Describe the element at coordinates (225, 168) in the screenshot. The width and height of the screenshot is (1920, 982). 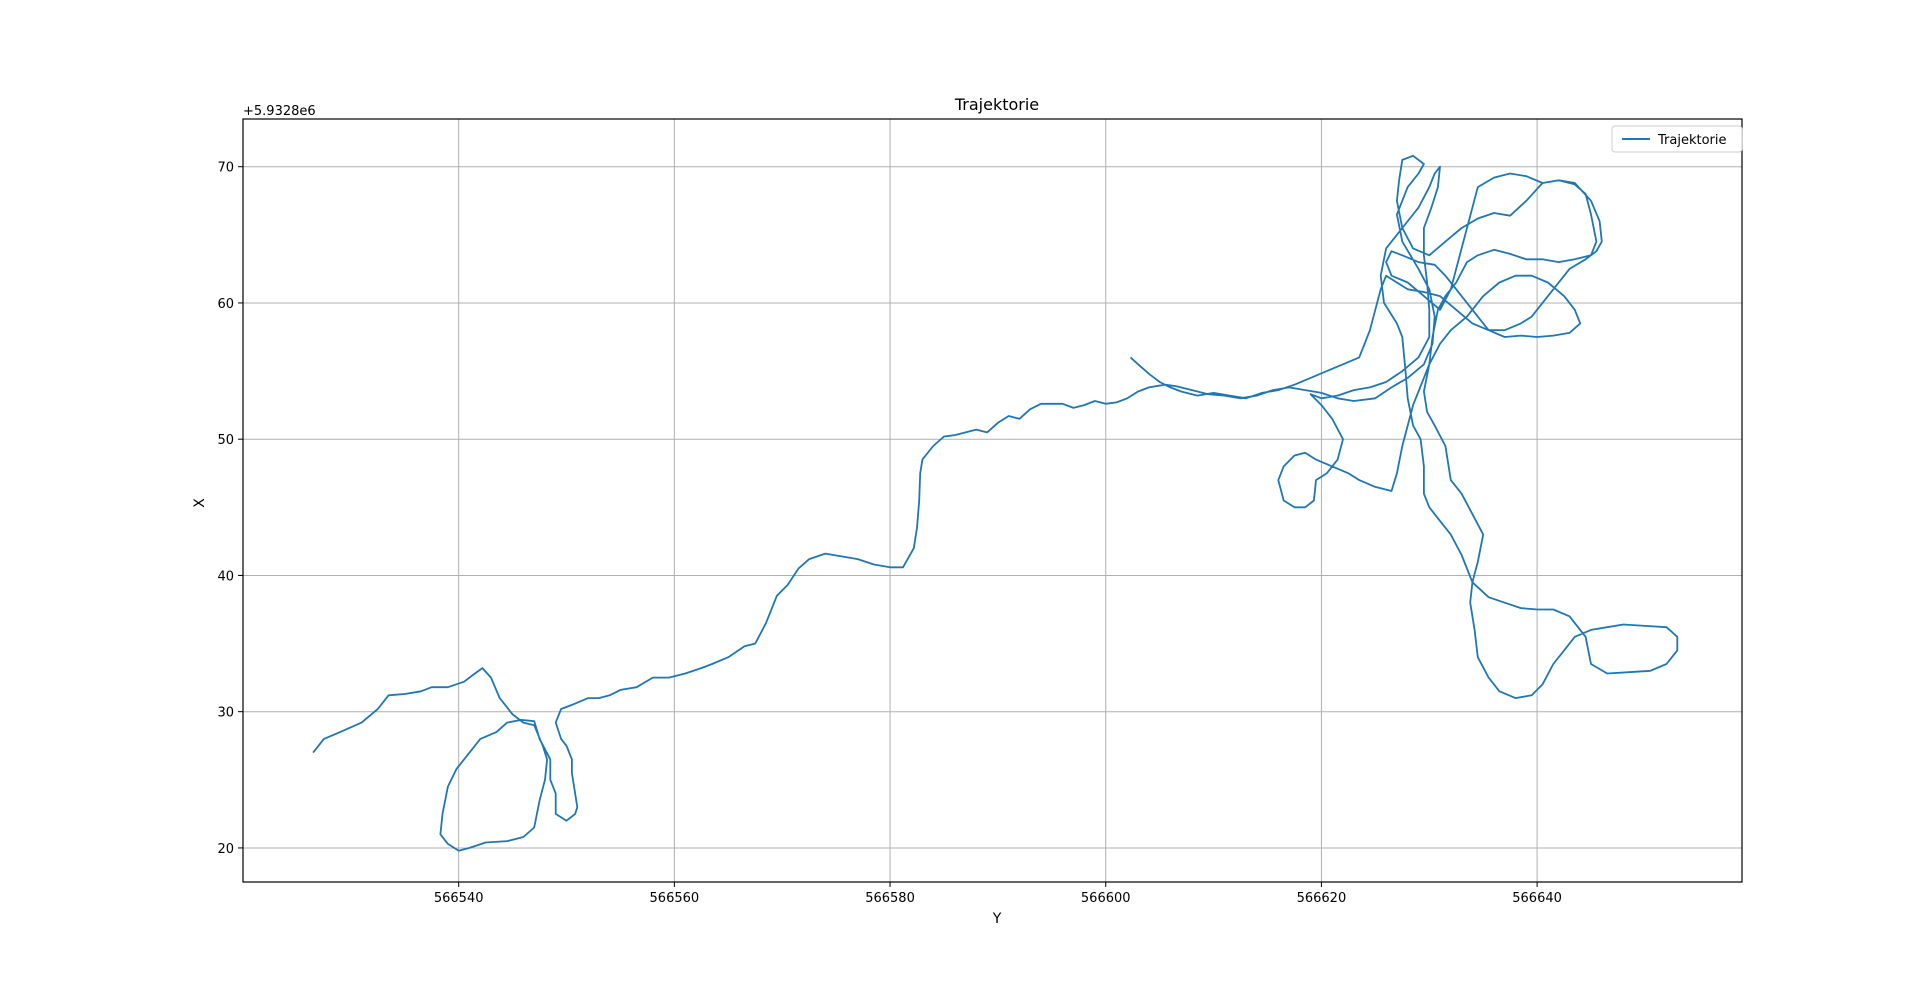
I see `y-tick-label: 70` at that location.